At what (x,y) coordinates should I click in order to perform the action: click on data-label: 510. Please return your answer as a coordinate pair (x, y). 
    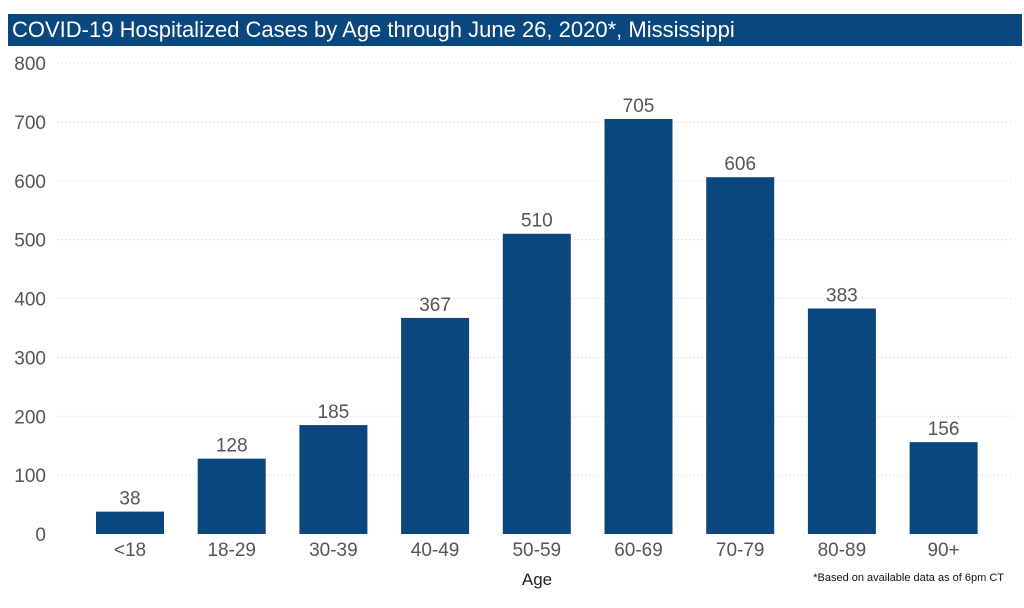
    Looking at the image, I should click on (537, 221).